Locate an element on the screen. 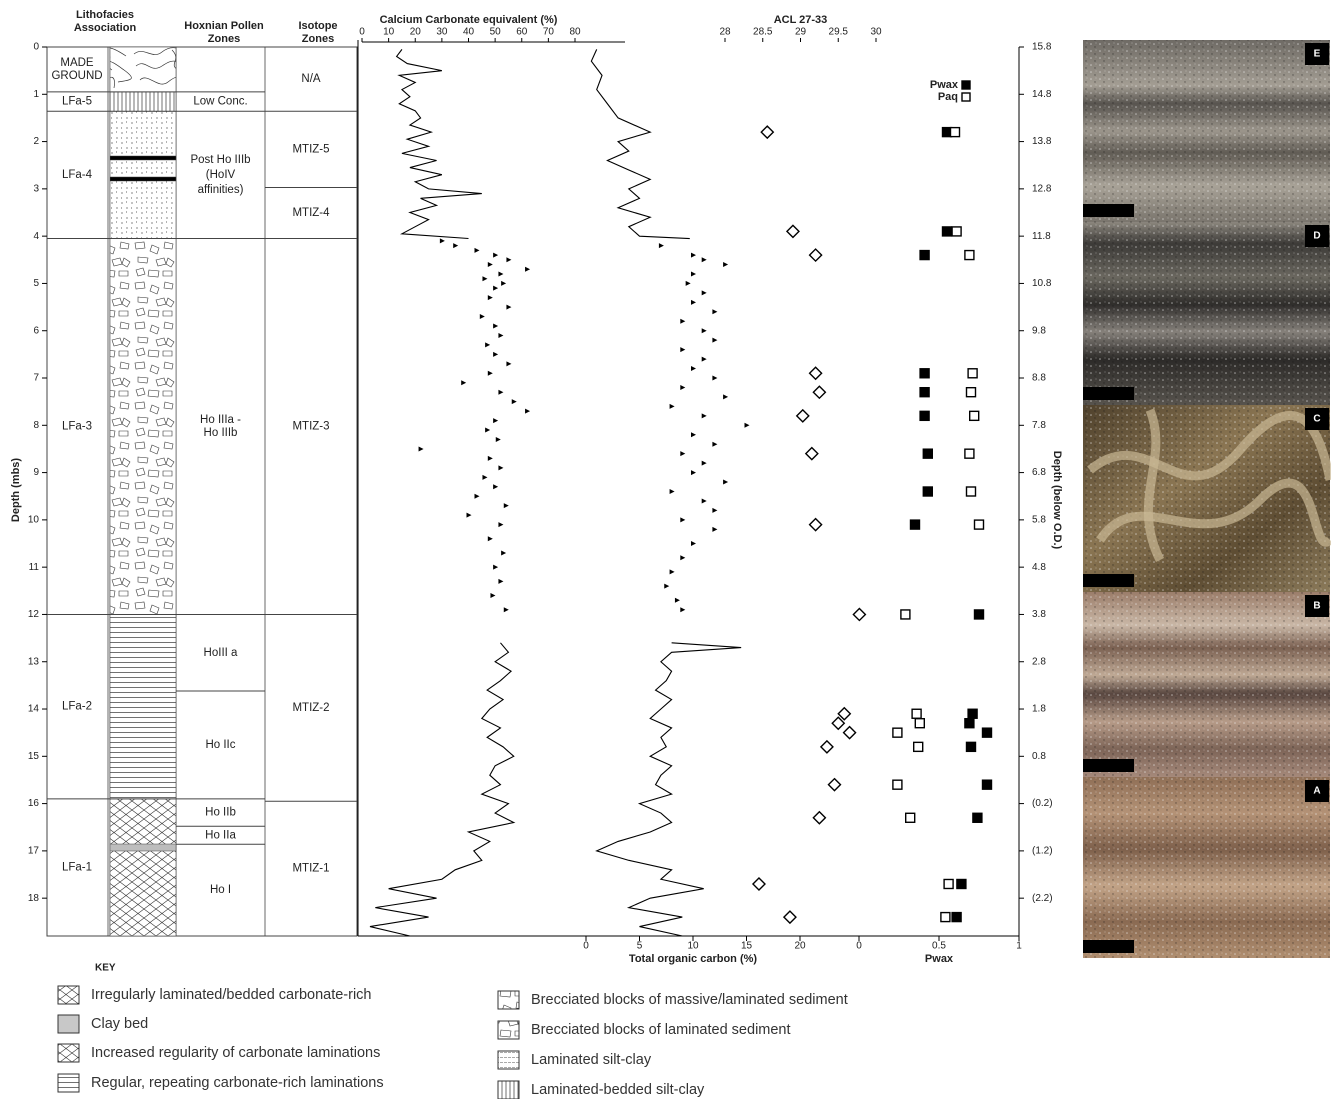  profile-line is located at coordinates (640, 144).